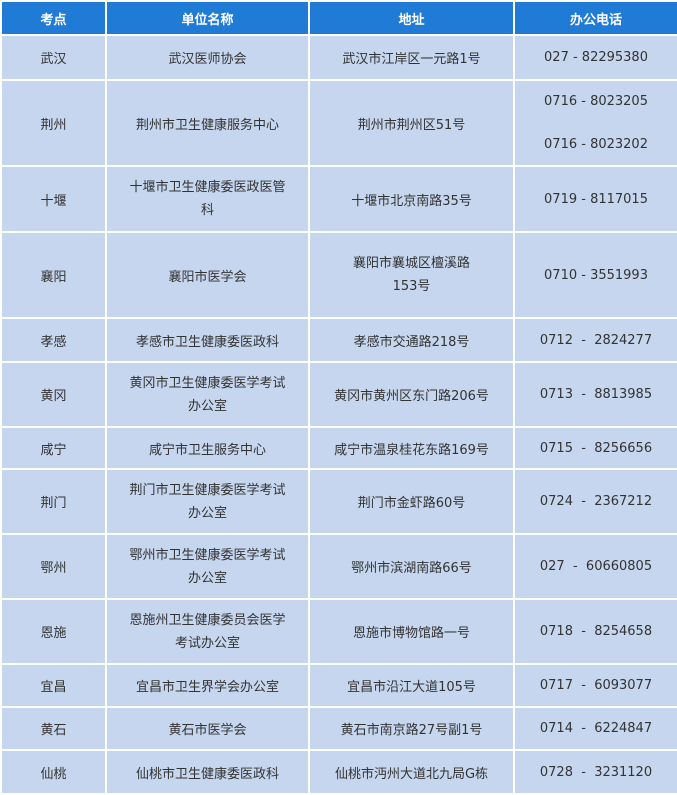 This screenshot has width=677, height=795. I want to click on header-cell: 单位名称, so click(207, 18).